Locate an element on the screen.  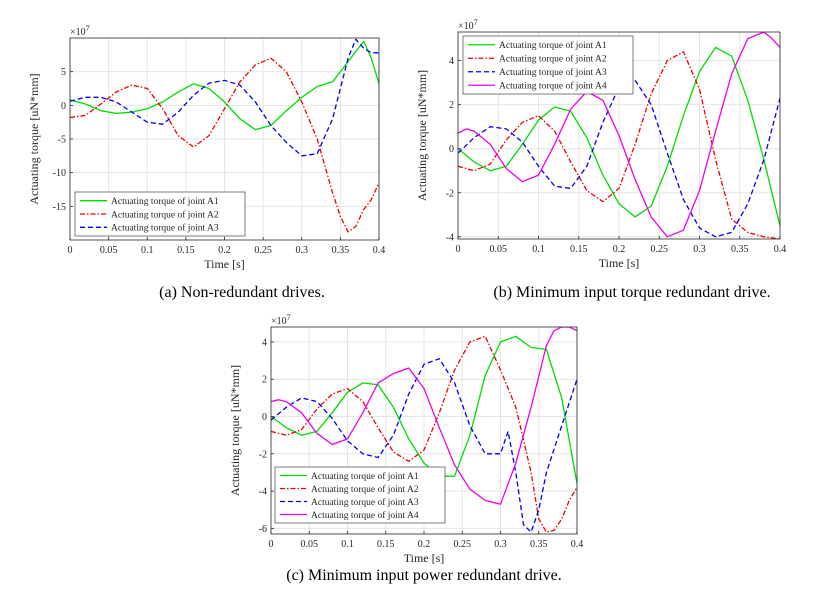
y-tick-label: 5 is located at coordinates (63, 72).